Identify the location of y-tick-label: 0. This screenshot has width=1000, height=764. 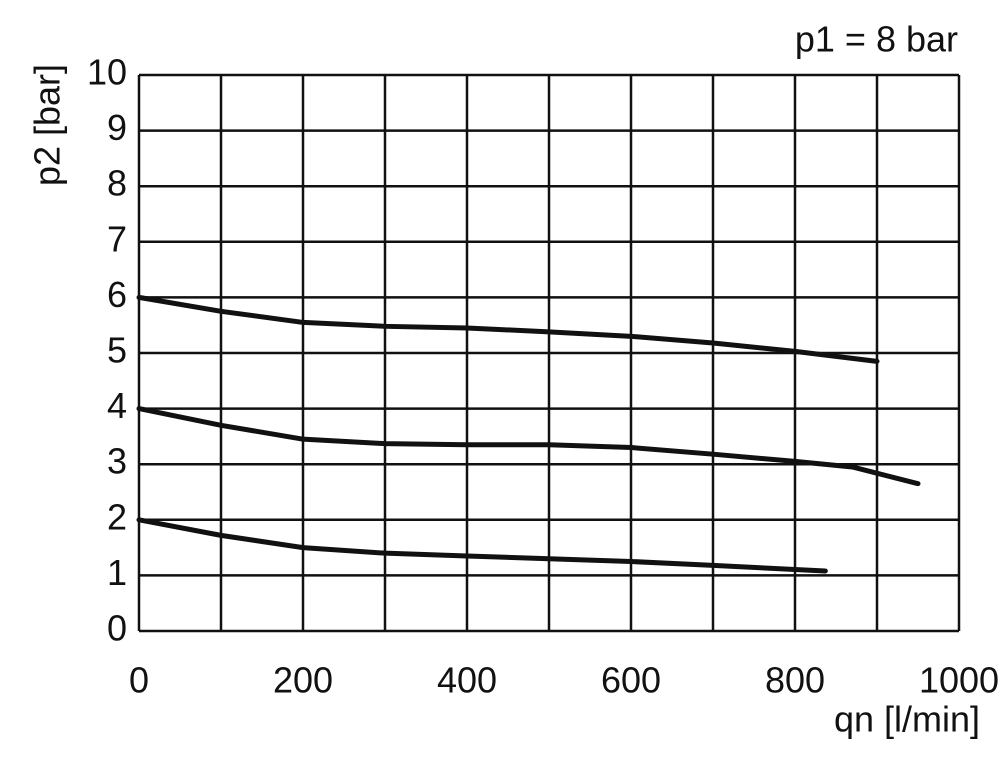
(117, 628).